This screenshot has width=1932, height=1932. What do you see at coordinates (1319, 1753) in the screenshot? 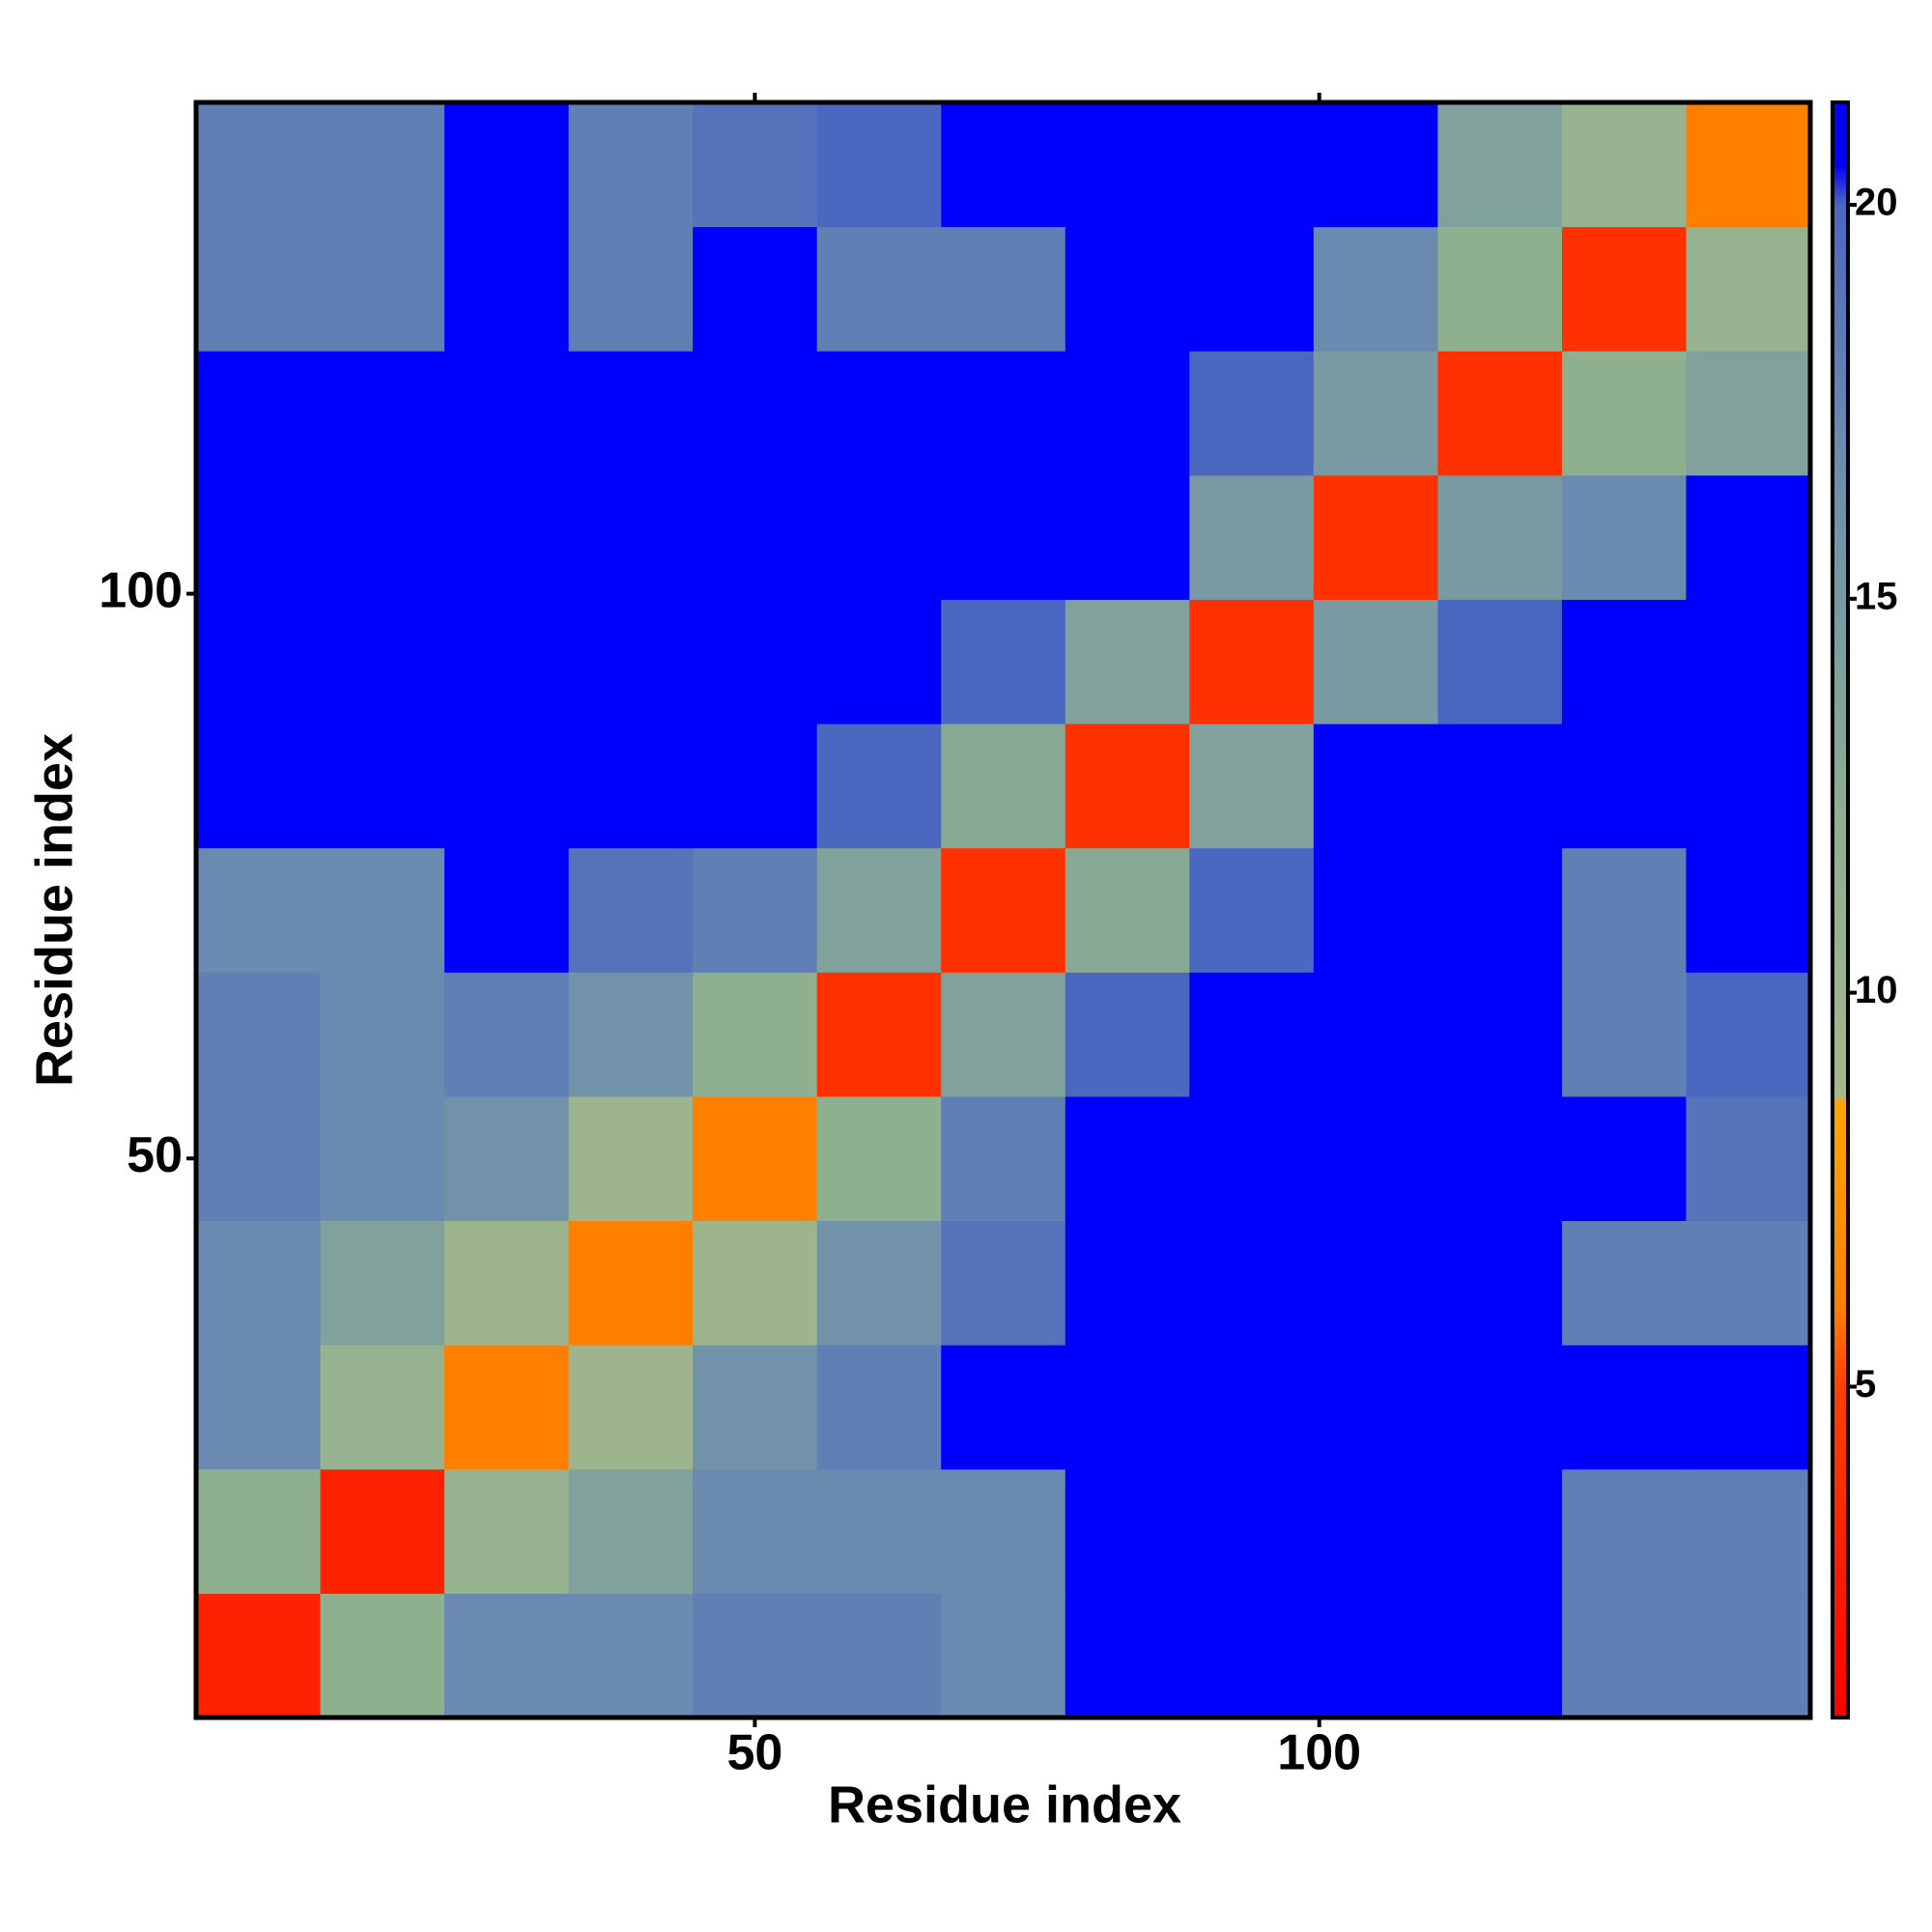
I see `x-tick-label: 100` at bounding box center [1319, 1753].